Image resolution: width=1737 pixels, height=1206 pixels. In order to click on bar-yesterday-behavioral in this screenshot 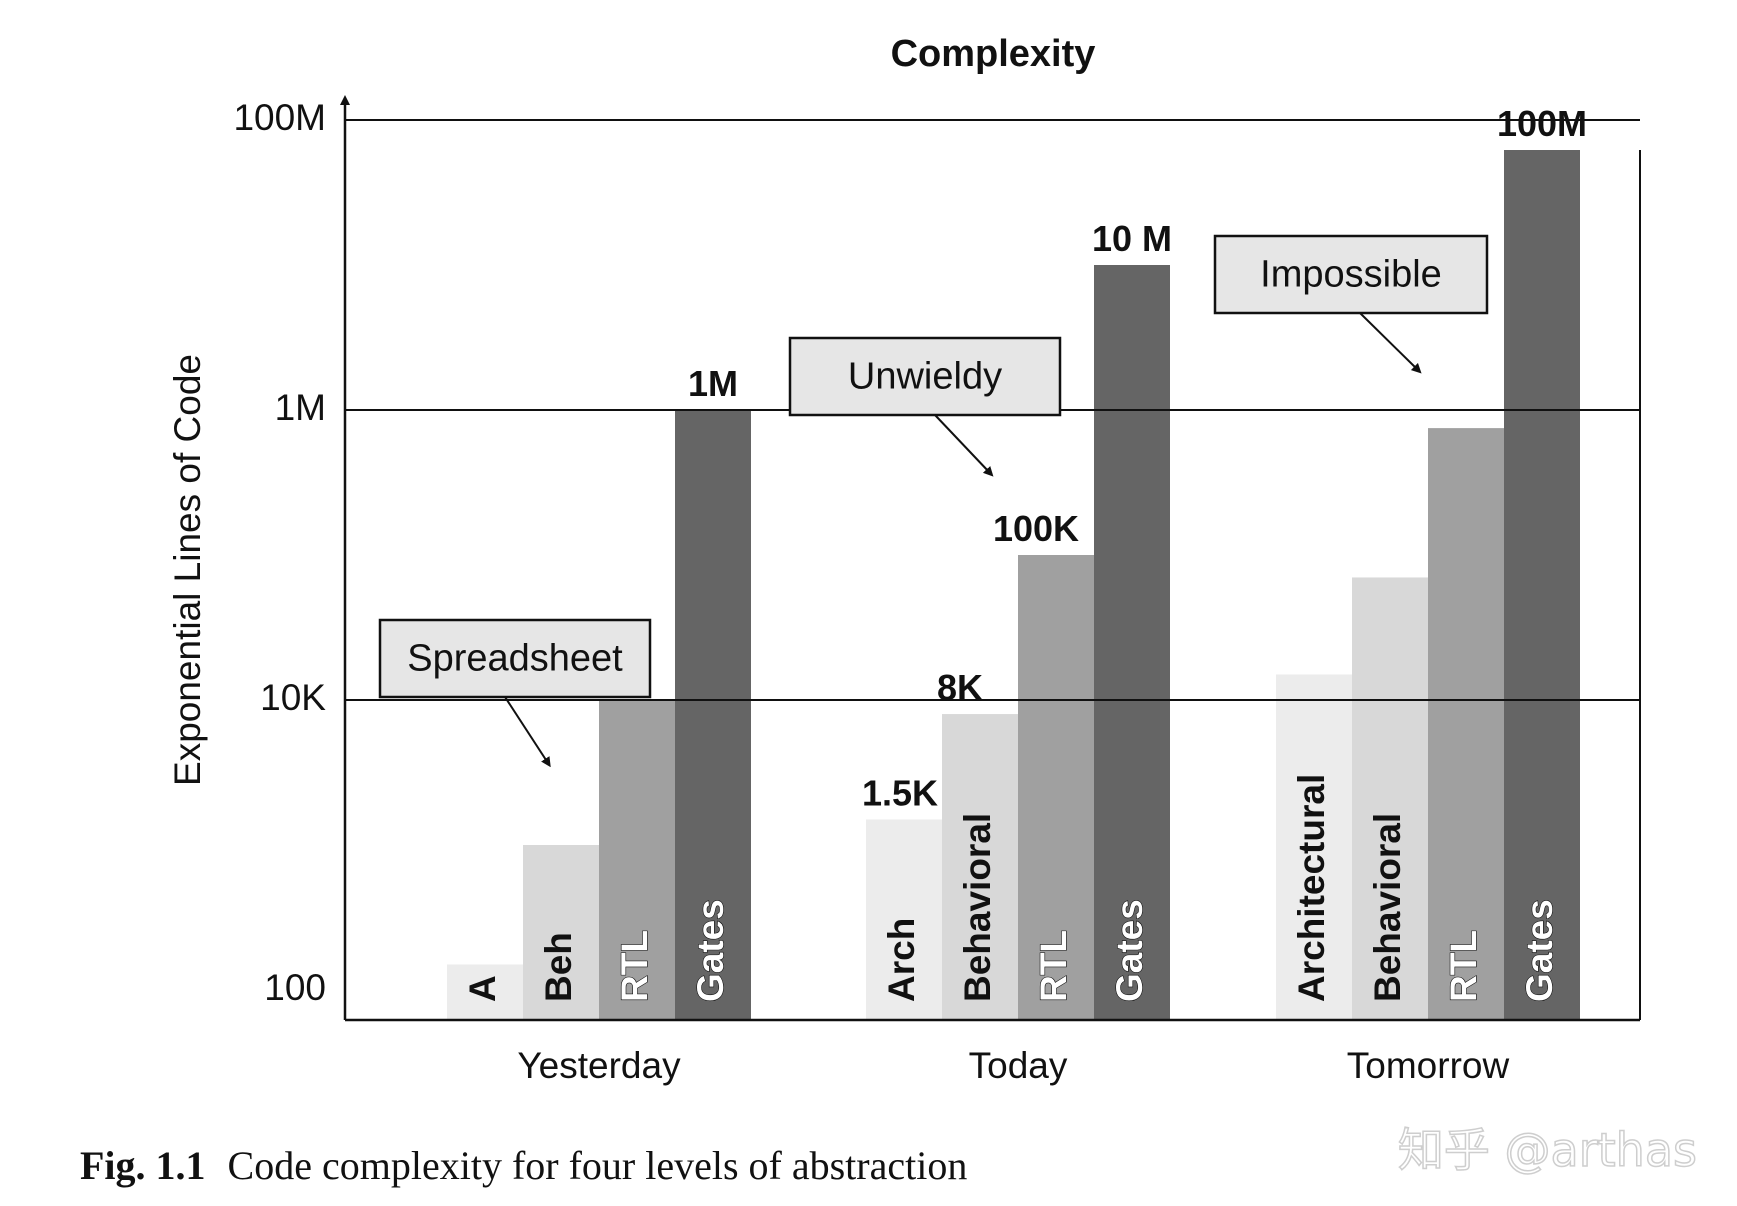, I will do `click(561, 932)`.